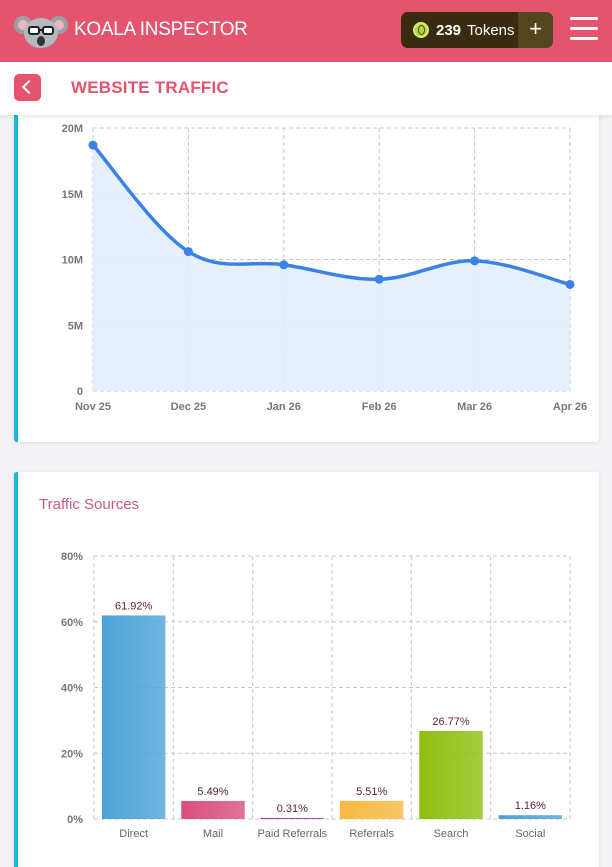  What do you see at coordinates (570, 407) in the screenshot?
I see `x-tick-label: Apr 26` at bounding box center [570, 407].